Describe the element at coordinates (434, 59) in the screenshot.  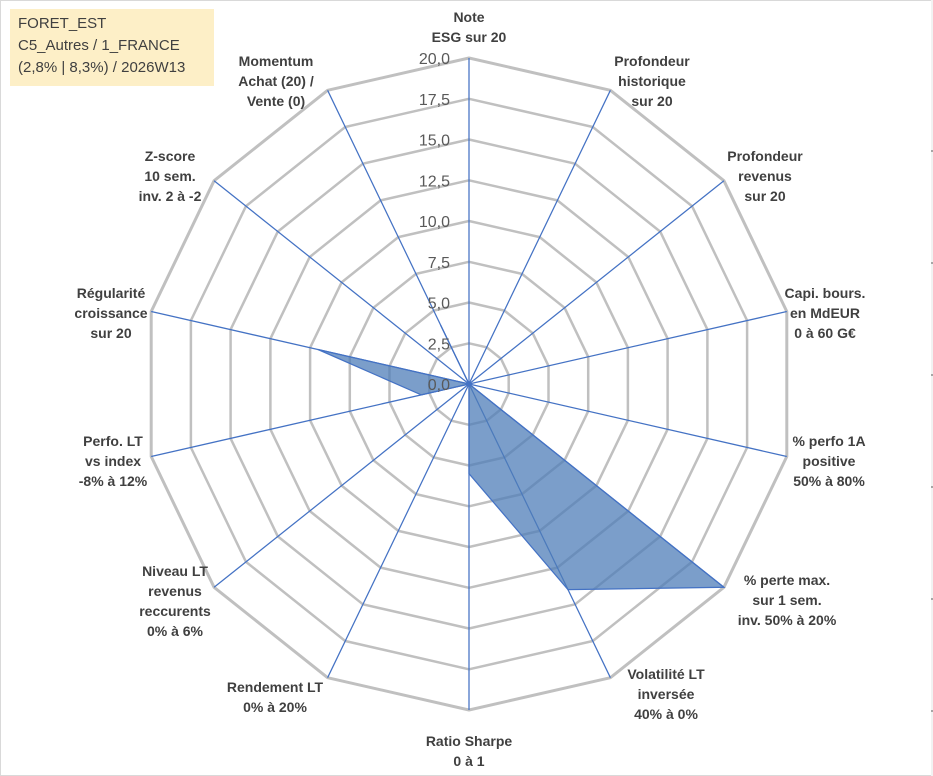
I see `tick-label: 20,0` at that location.